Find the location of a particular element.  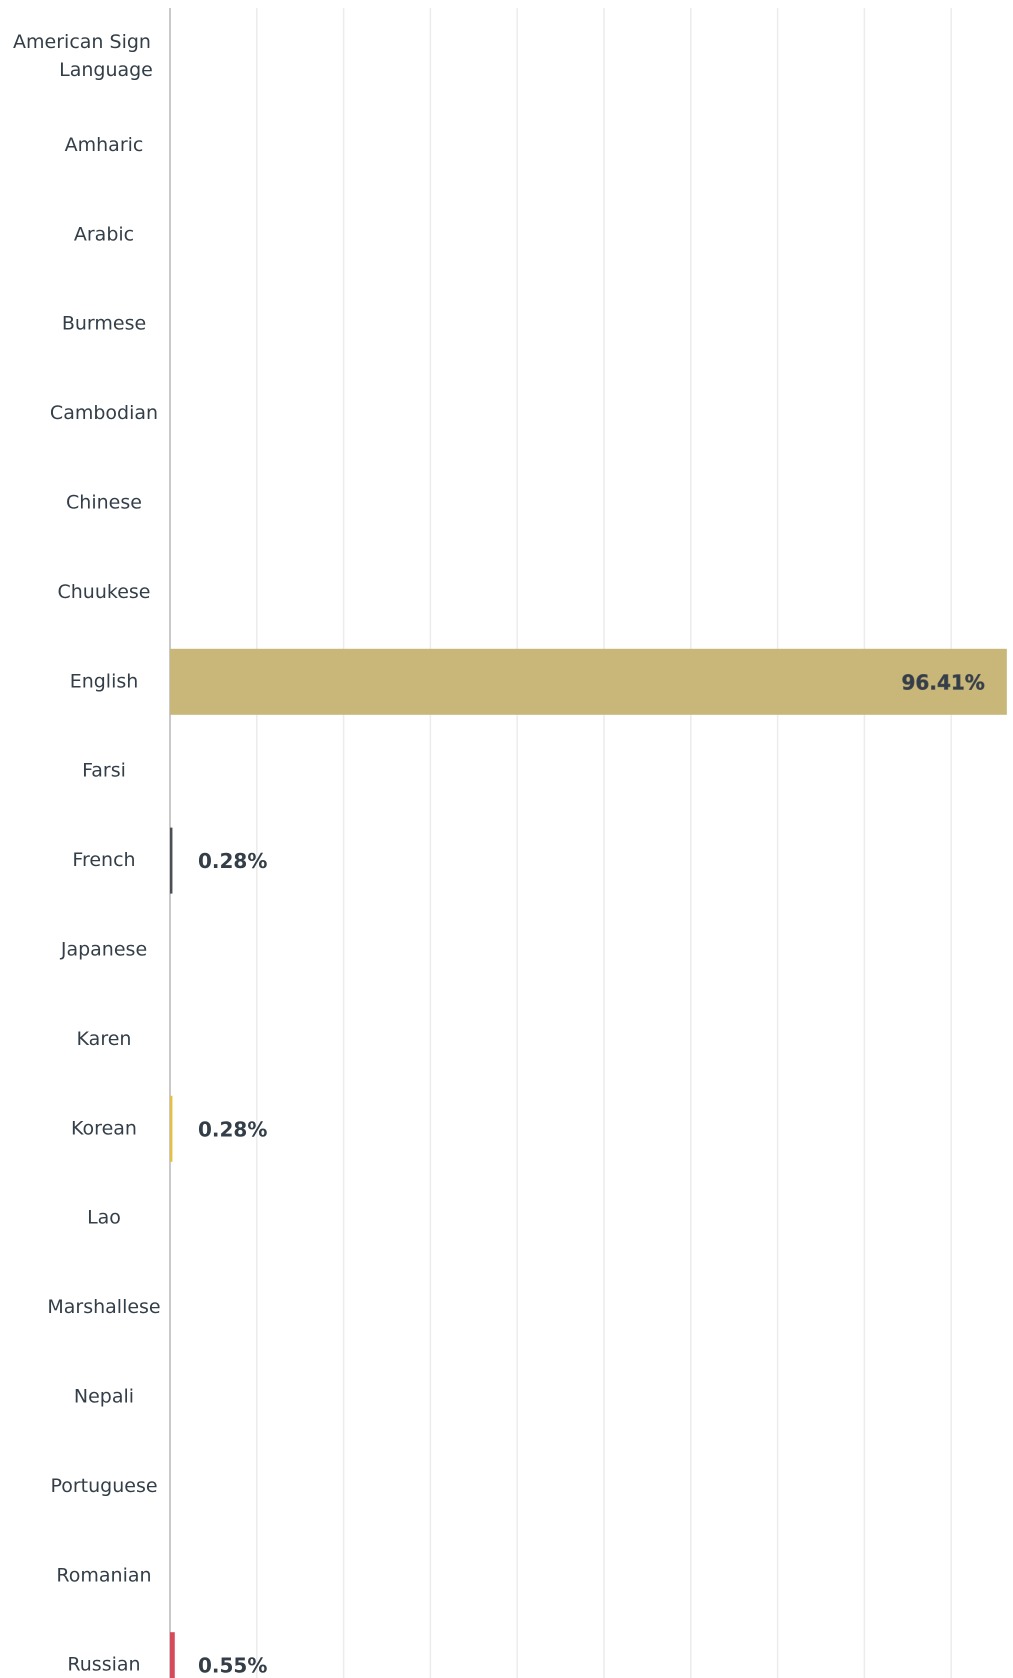

category-label: Marshallese is located at coordinates (103, 1307).